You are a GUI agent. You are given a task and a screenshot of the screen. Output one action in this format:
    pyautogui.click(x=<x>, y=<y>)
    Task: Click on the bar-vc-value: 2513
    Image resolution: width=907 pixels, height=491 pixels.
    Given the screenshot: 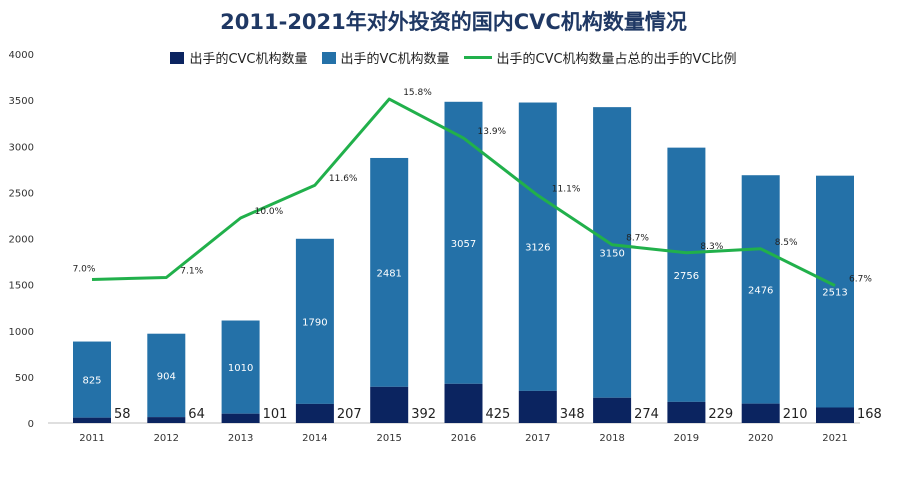 What is the action you would take?
    pyautogui.click(x=834, y=293)
    